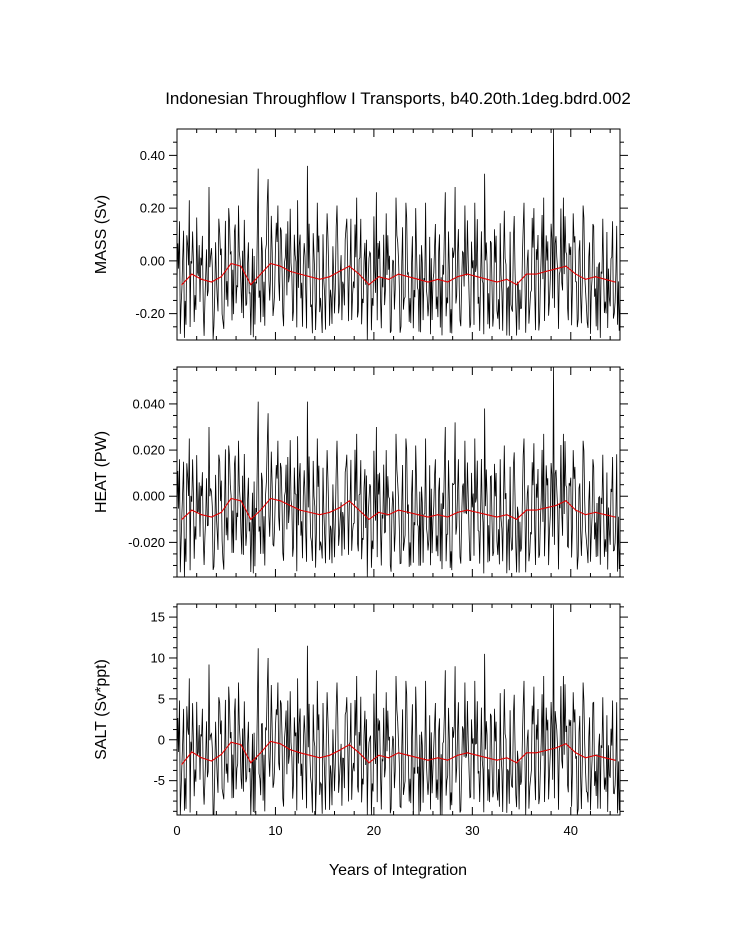  What do you see at coordinates (152, 208) in the screenshot?
I see `y-tick-label: 0.20` at bounding box center [152, 208].